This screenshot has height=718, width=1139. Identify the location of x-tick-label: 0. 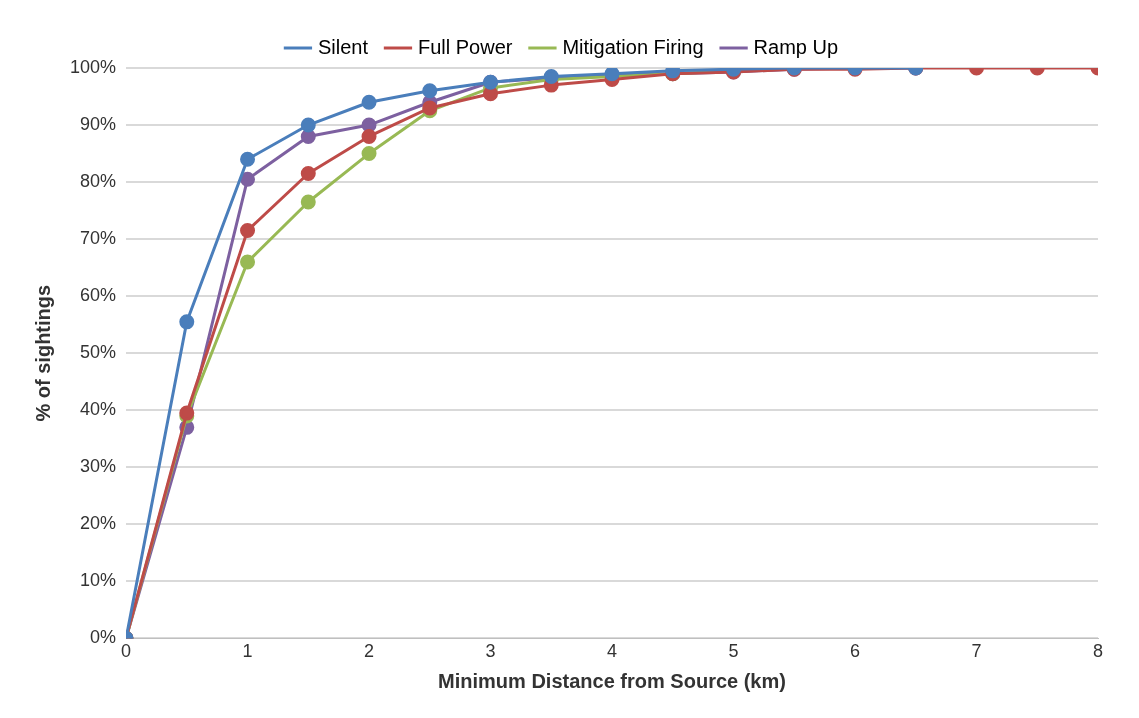
(126, 651).